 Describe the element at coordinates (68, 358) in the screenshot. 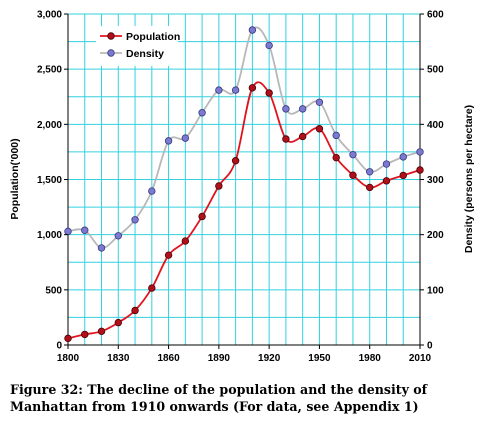

I see `x-tick-label: 1800` at that location.